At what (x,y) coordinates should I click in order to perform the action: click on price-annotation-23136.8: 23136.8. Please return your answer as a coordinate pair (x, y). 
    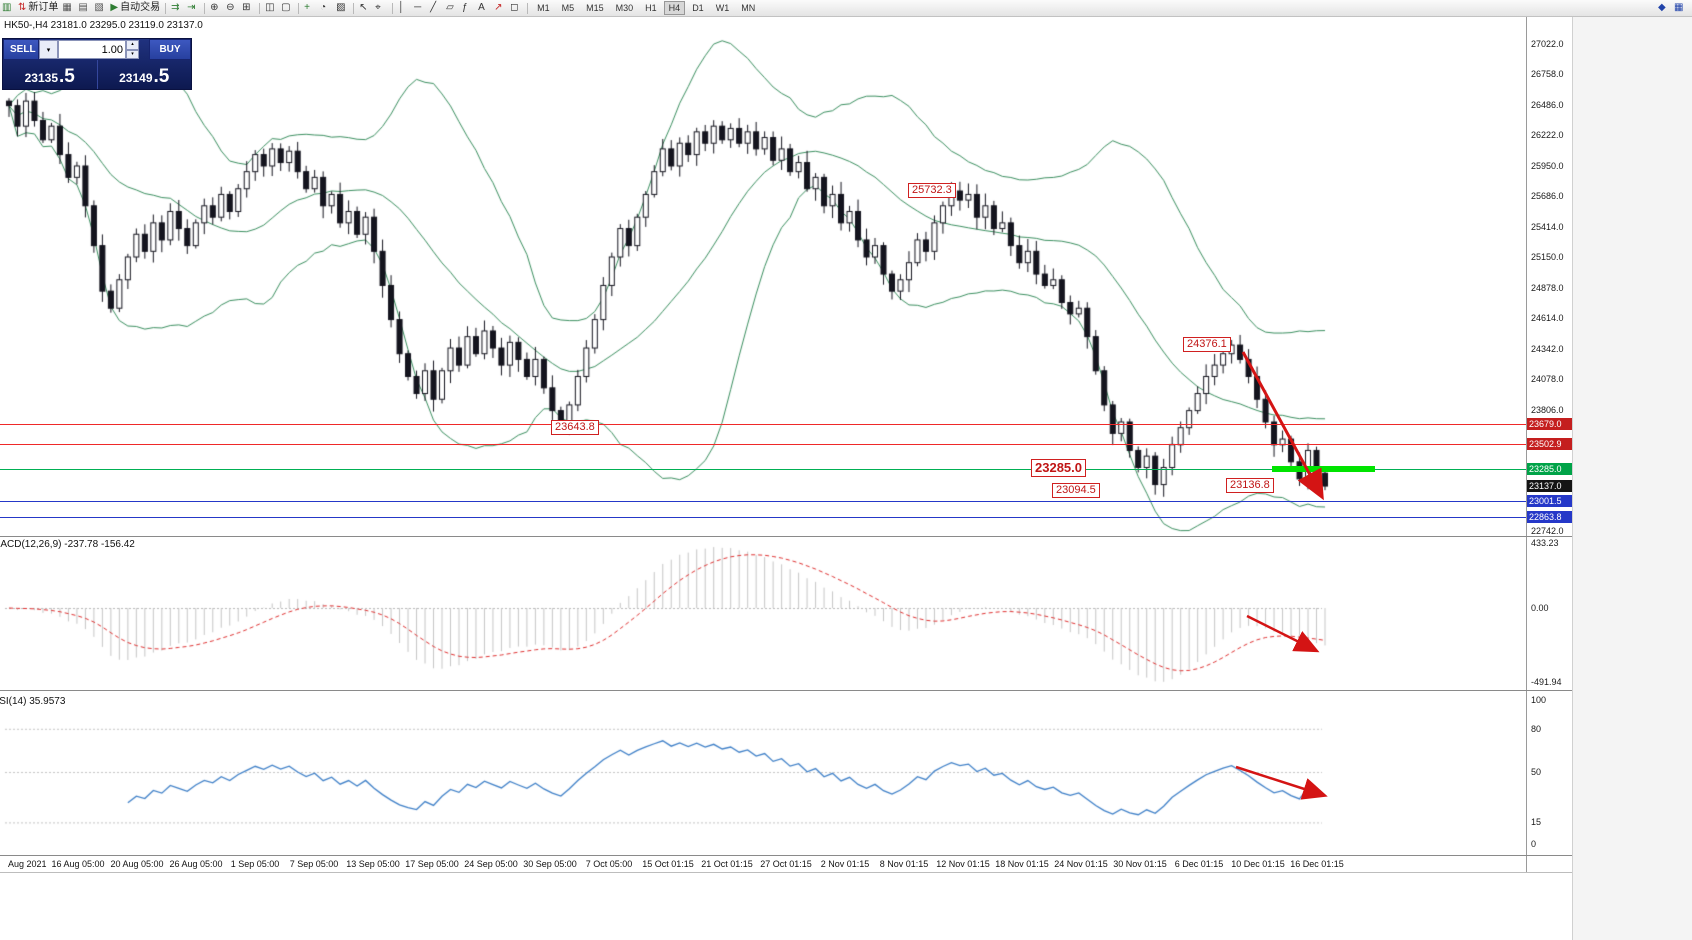
    Looking at the image, I should click on (1250, 486).